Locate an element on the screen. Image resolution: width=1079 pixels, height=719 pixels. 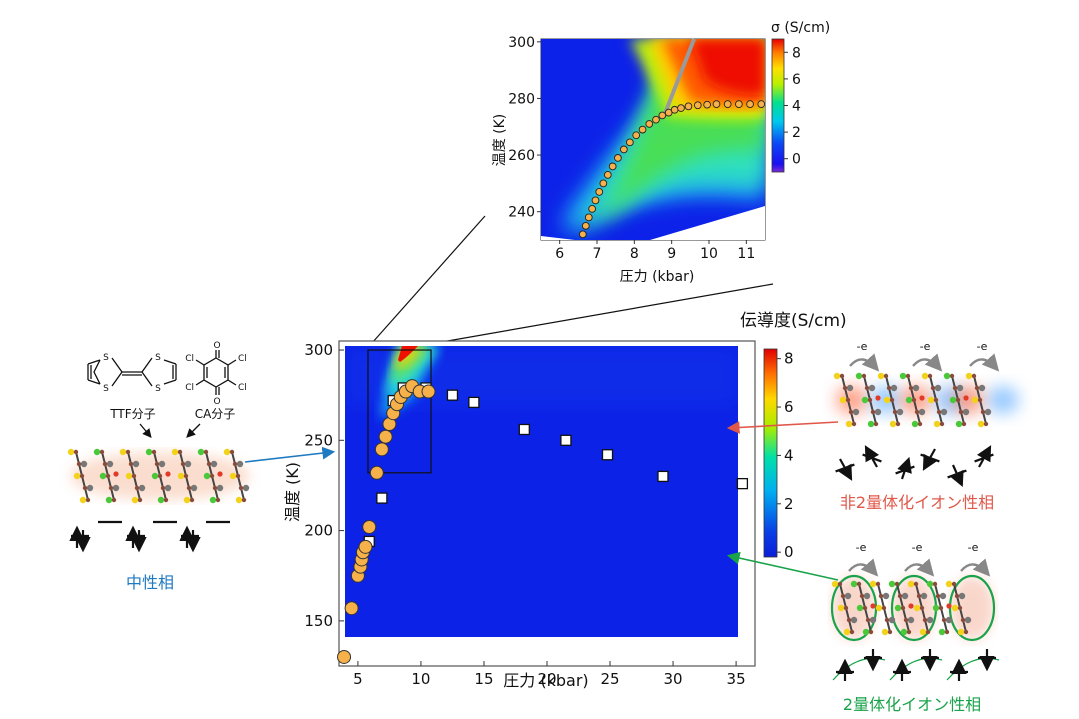
ca-atom-o1: O is located at coordinates (216, 346).